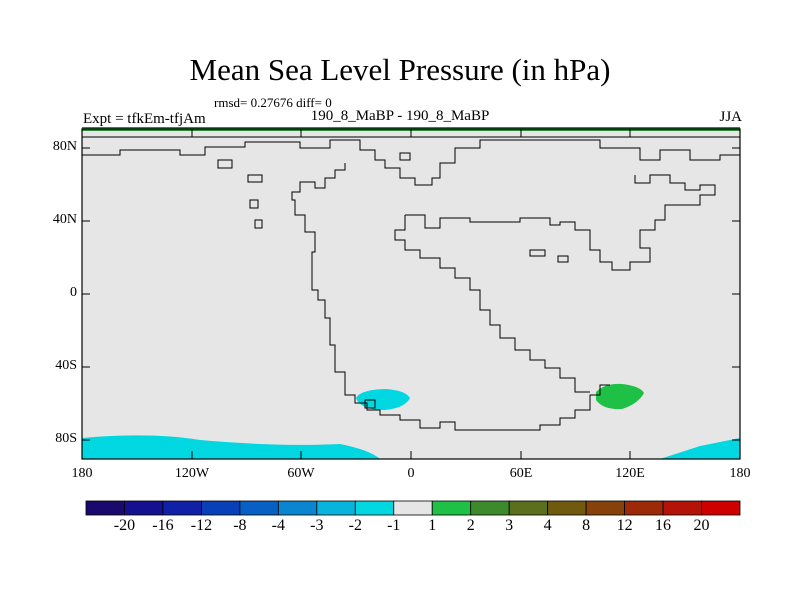  I want to click on lon-label-60w: 60W, so click(301, 473).